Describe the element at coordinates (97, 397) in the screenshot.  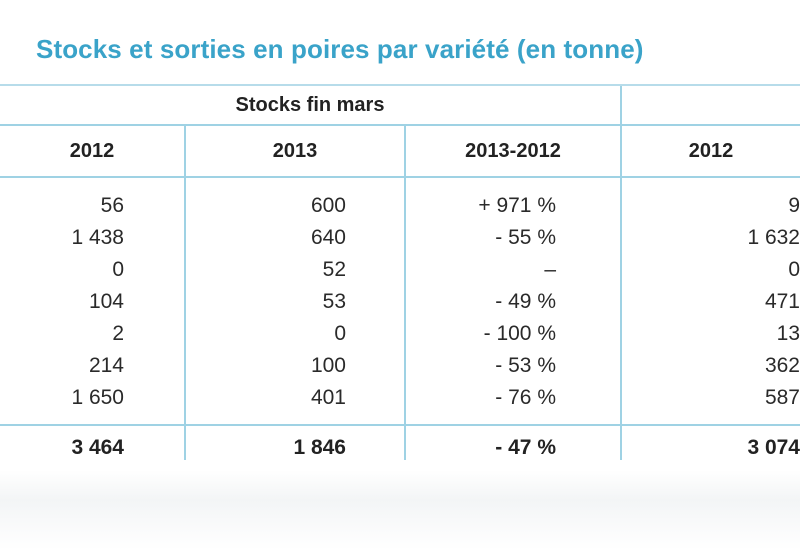
I see `cell-stock-2012: 1 650` at that location.